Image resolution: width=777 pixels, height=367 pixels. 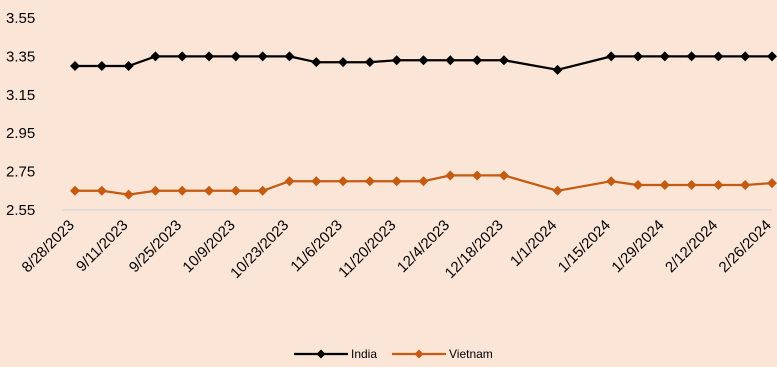 I want to click on x-tick-label: 10/23/2023, so click(x=259, y=249).